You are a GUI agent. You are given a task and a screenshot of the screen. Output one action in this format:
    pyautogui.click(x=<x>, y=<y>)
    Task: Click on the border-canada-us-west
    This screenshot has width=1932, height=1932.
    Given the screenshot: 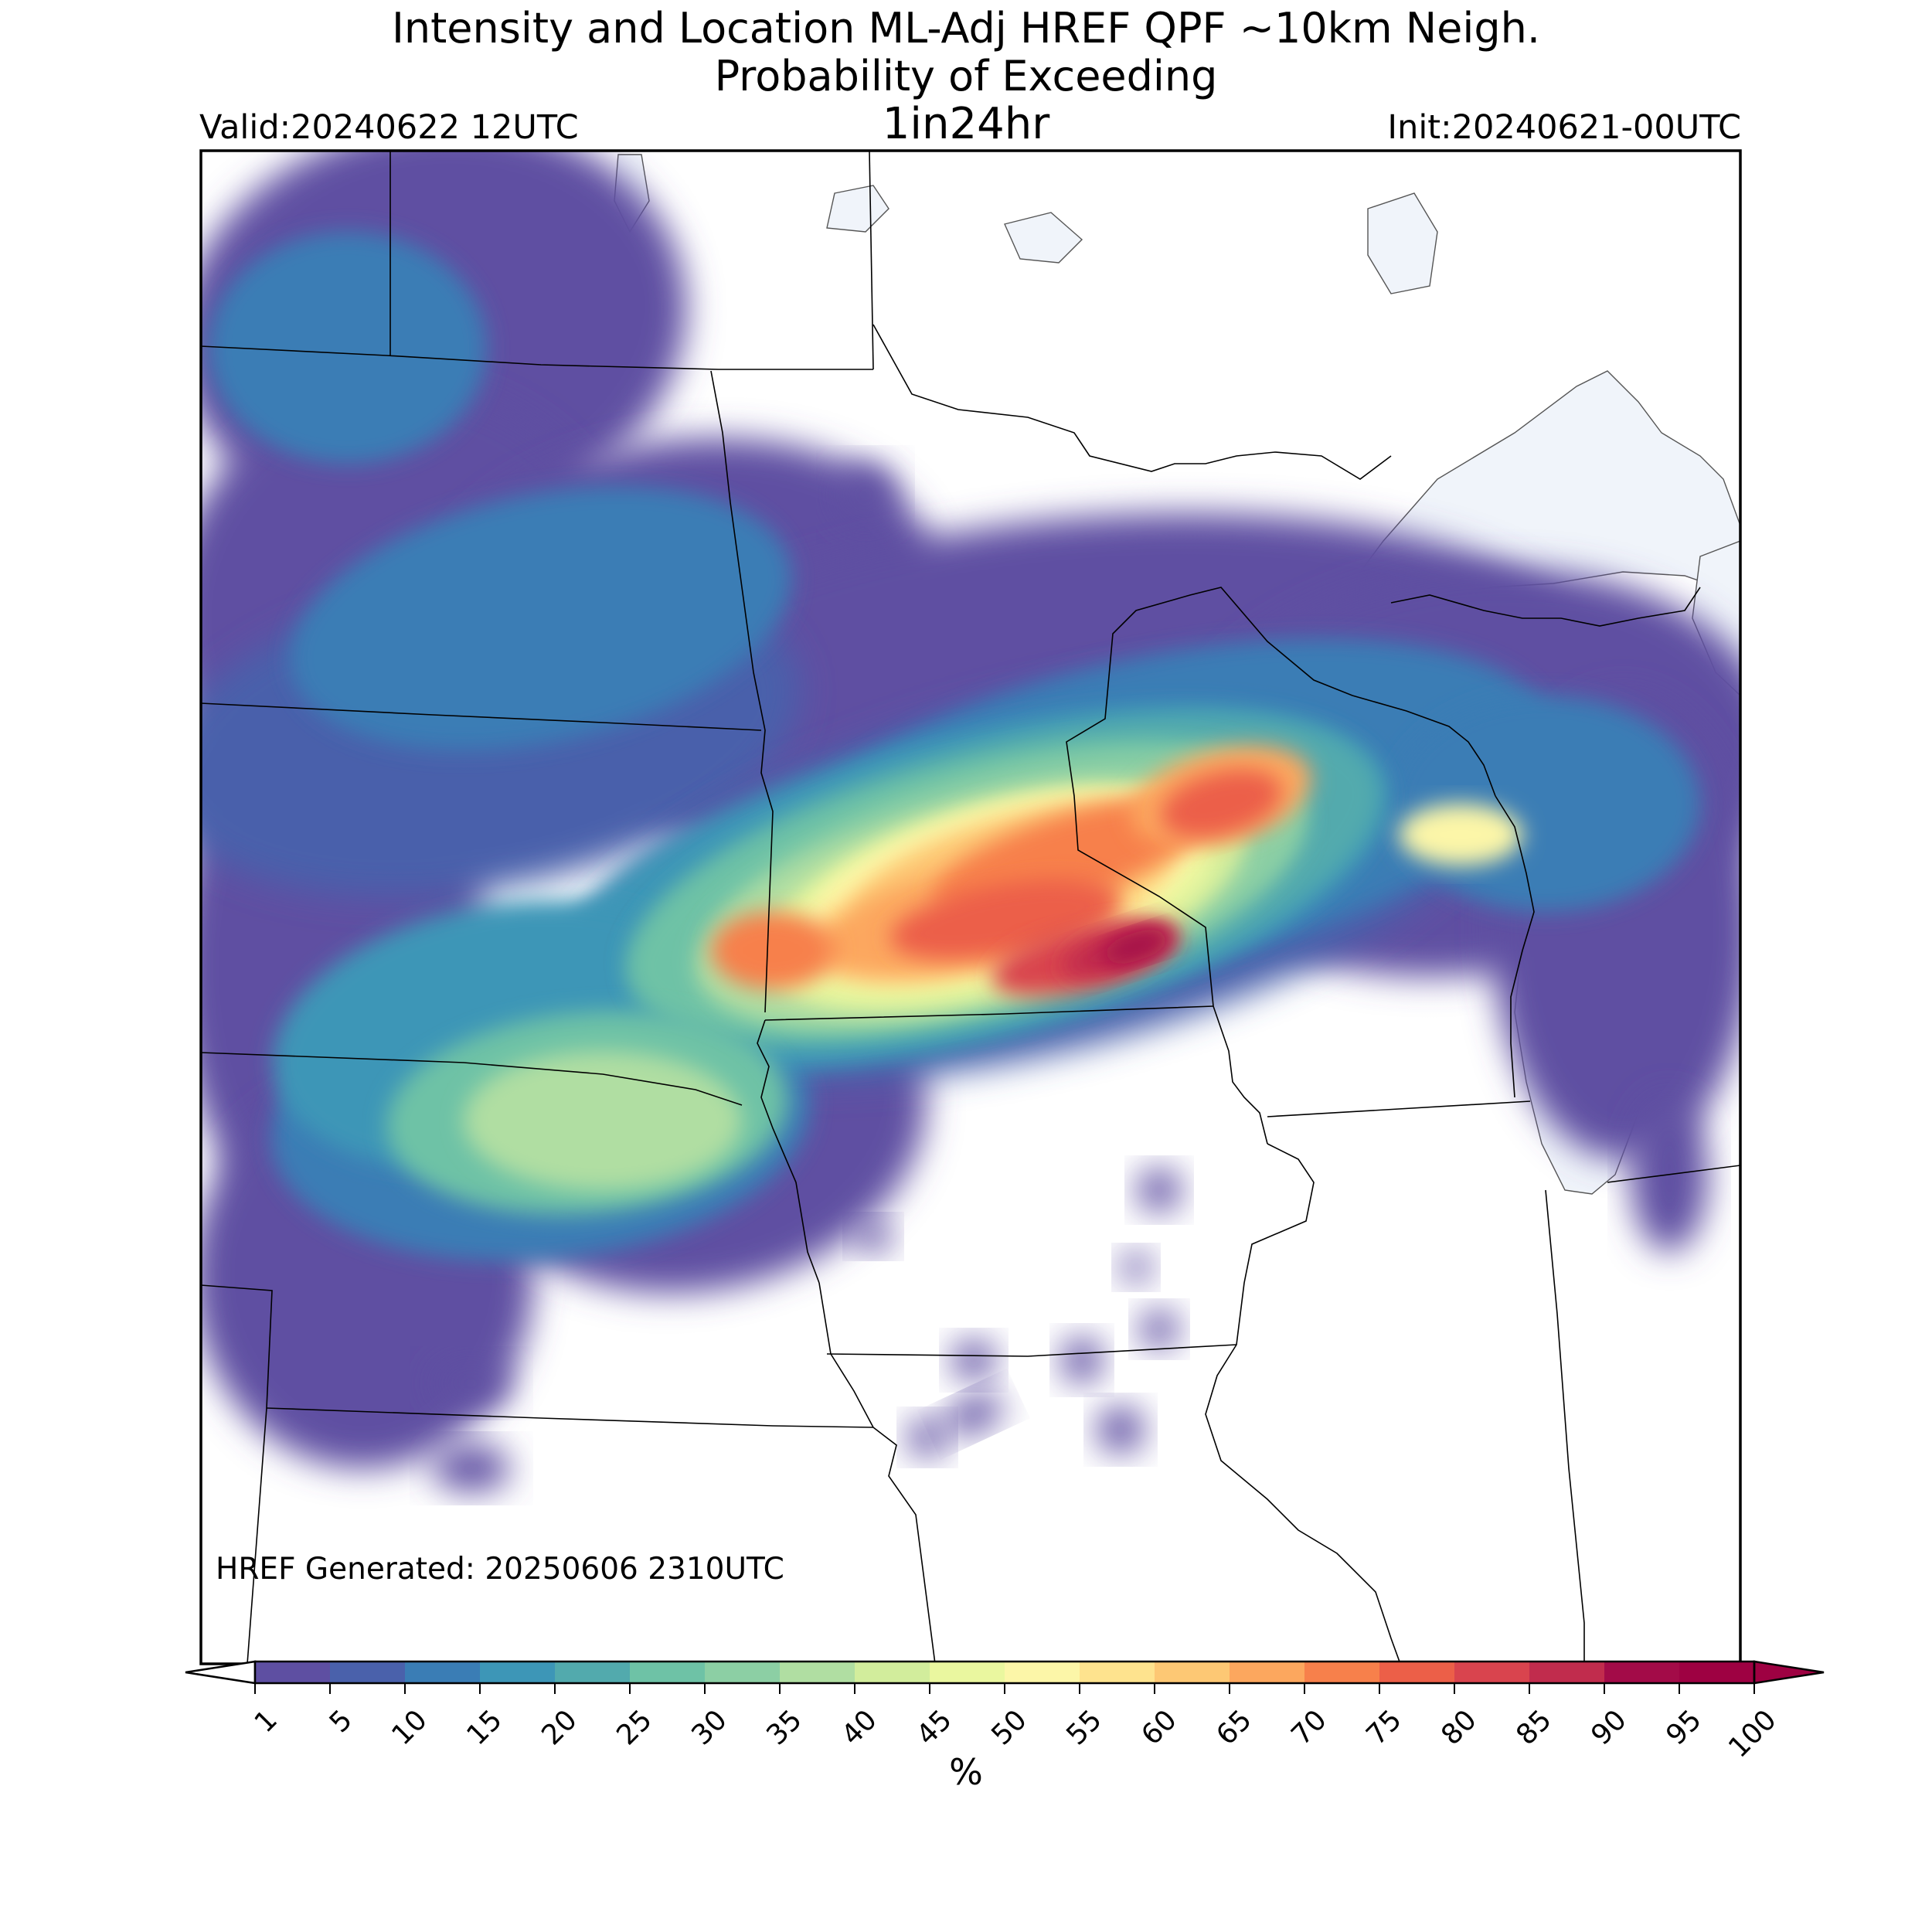 What is the action you would take?
    pyautogui.click(x=537, y=358)
    